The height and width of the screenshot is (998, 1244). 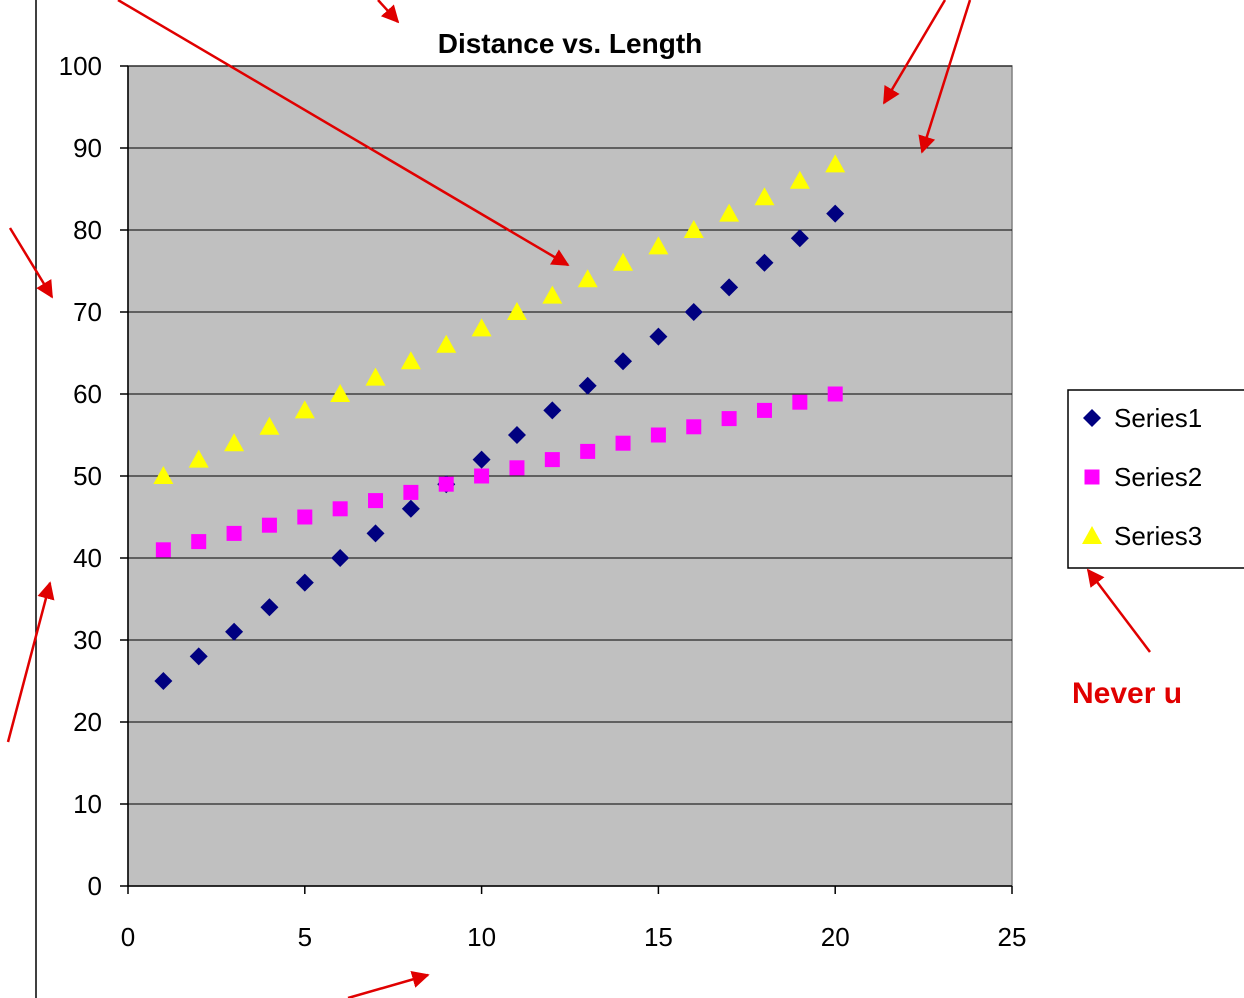 I want to click on y-tick-label: 70, so click(x=87, y=312).